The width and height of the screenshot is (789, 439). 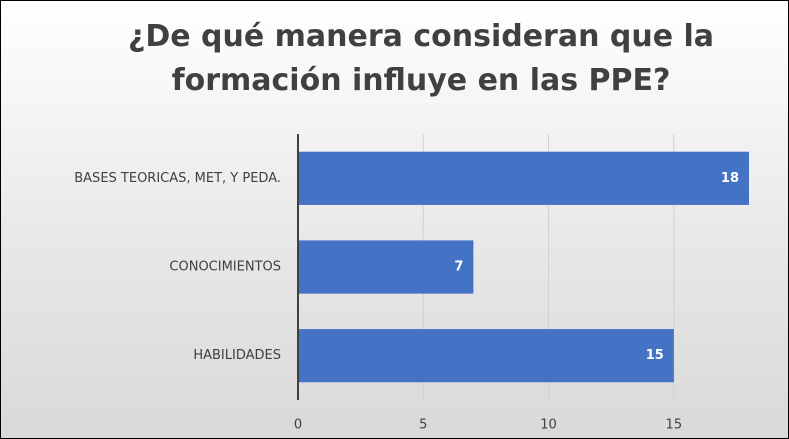 I want to click on x-tick-label: 5, so click(x=423, y=425).